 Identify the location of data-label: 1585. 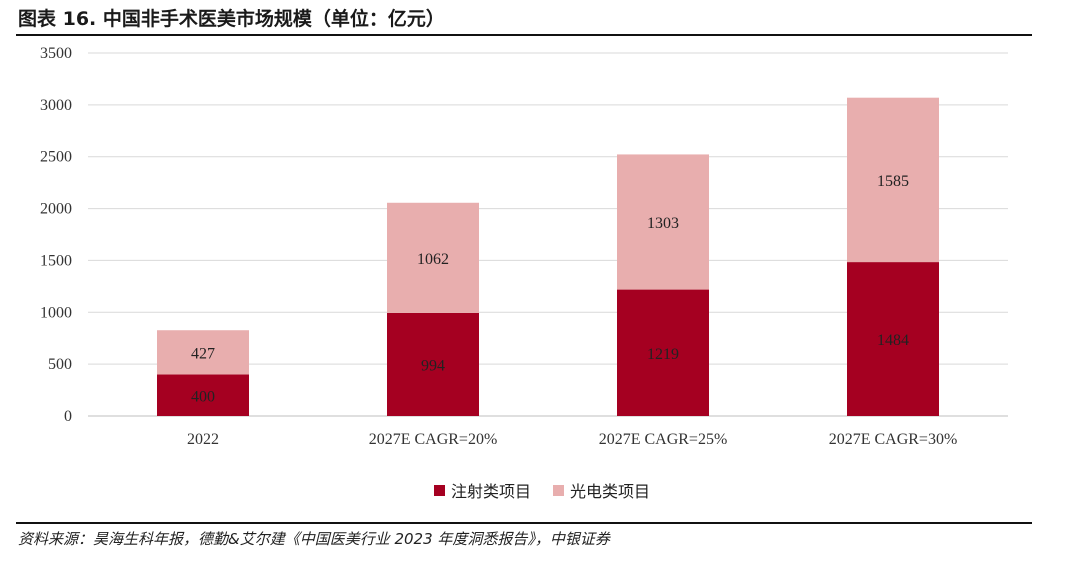
(893, 181).